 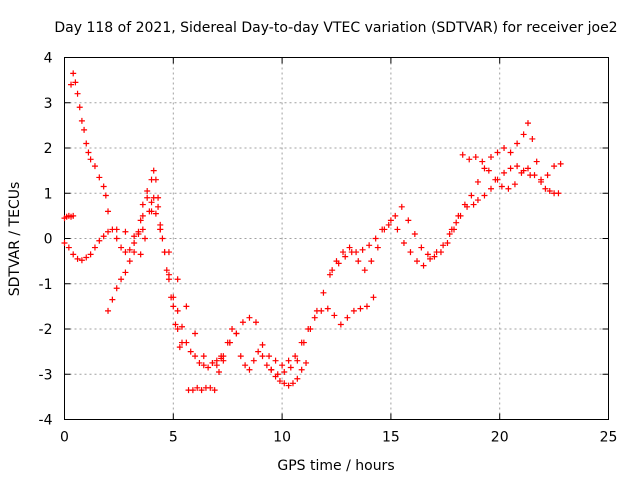 I want to click on y-tick-label: 4, so click(x=48, y=59).